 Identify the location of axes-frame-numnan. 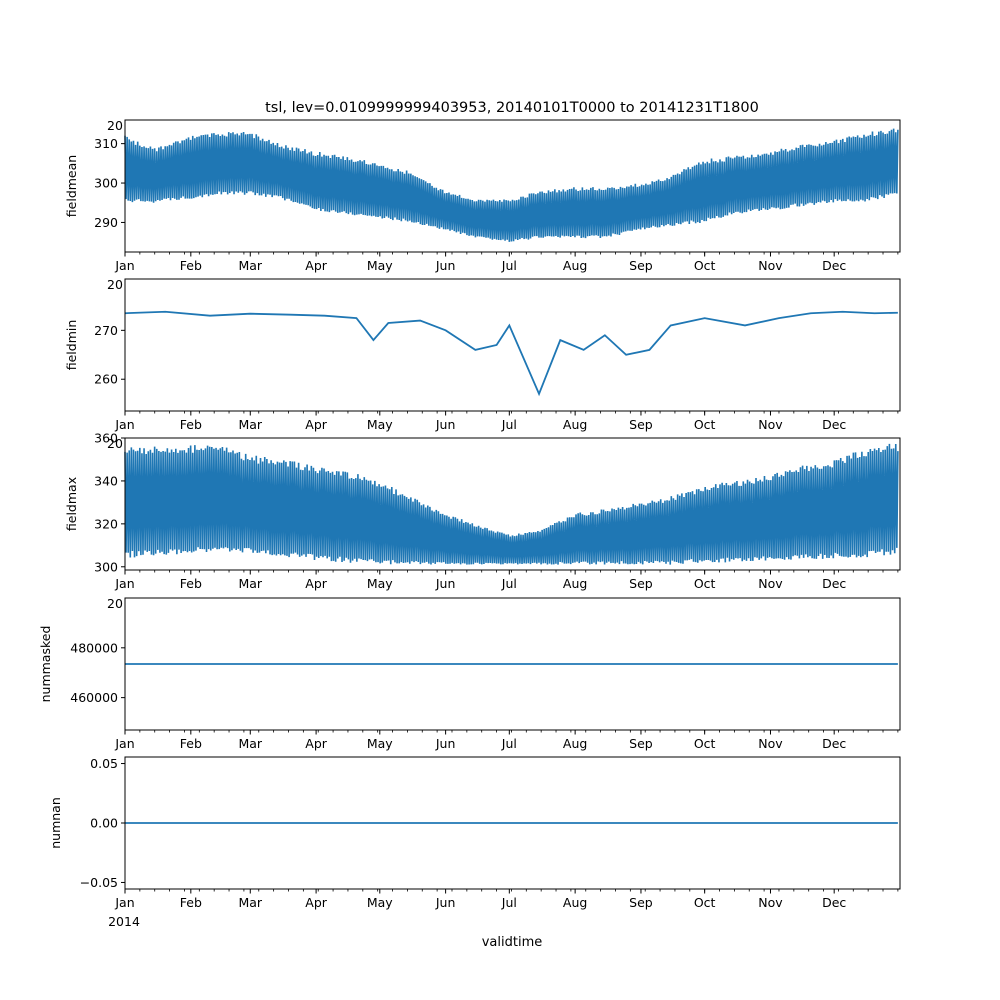
(512, 823).